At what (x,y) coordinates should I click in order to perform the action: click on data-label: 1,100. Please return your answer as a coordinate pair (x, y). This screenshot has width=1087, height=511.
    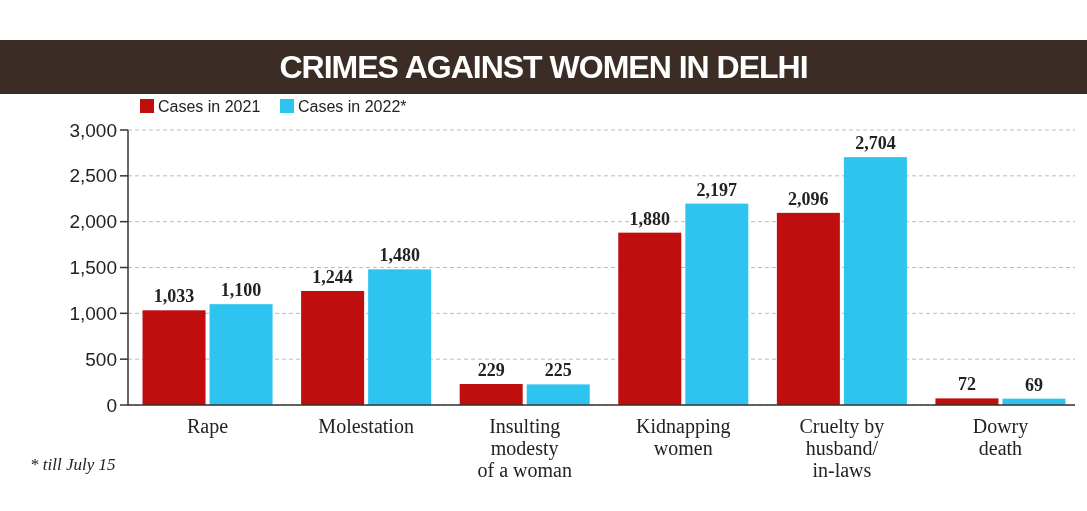
    Looking at the image, I should click on (241, 290).